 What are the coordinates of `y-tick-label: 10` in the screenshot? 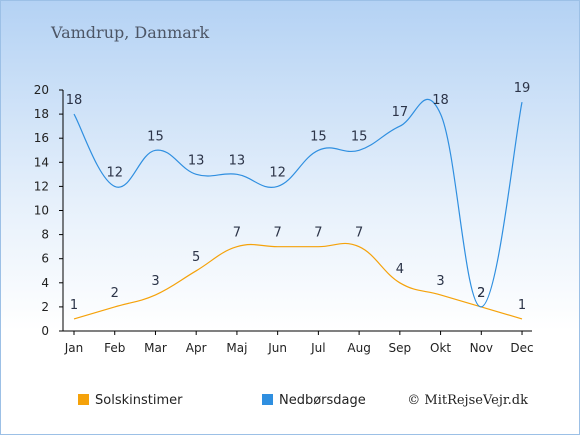 It's located at (41, 211).